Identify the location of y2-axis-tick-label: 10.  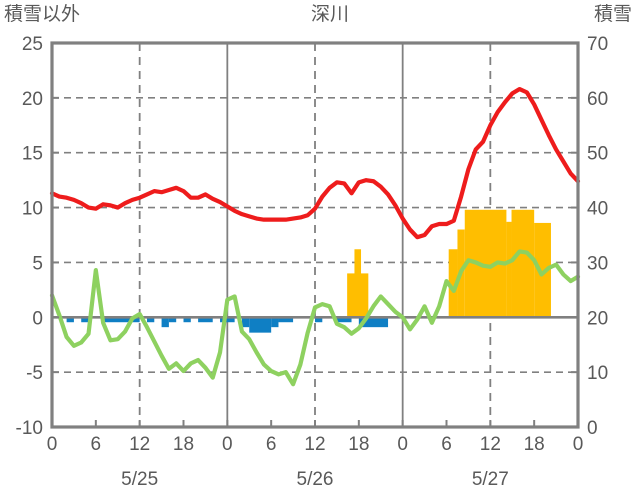
(597, 373).